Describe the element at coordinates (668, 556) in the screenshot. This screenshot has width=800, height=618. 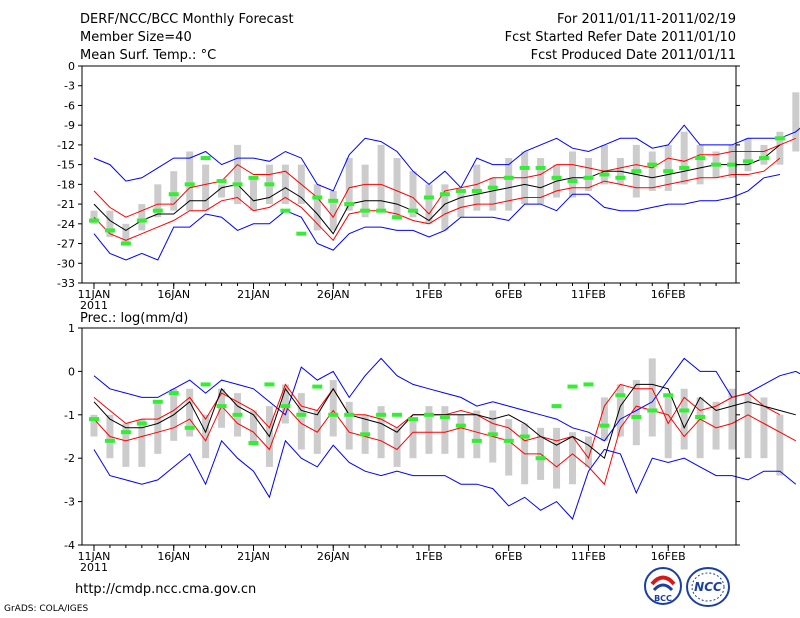
I see `prec-x-tick-label: 16FEB` at that location.